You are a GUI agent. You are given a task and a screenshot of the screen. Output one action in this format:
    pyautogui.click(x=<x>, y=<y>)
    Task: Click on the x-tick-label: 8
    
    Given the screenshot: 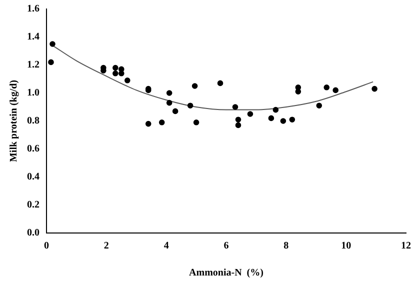 What is the action you would take?
    pyautogui.click(x=286, y=246)
    